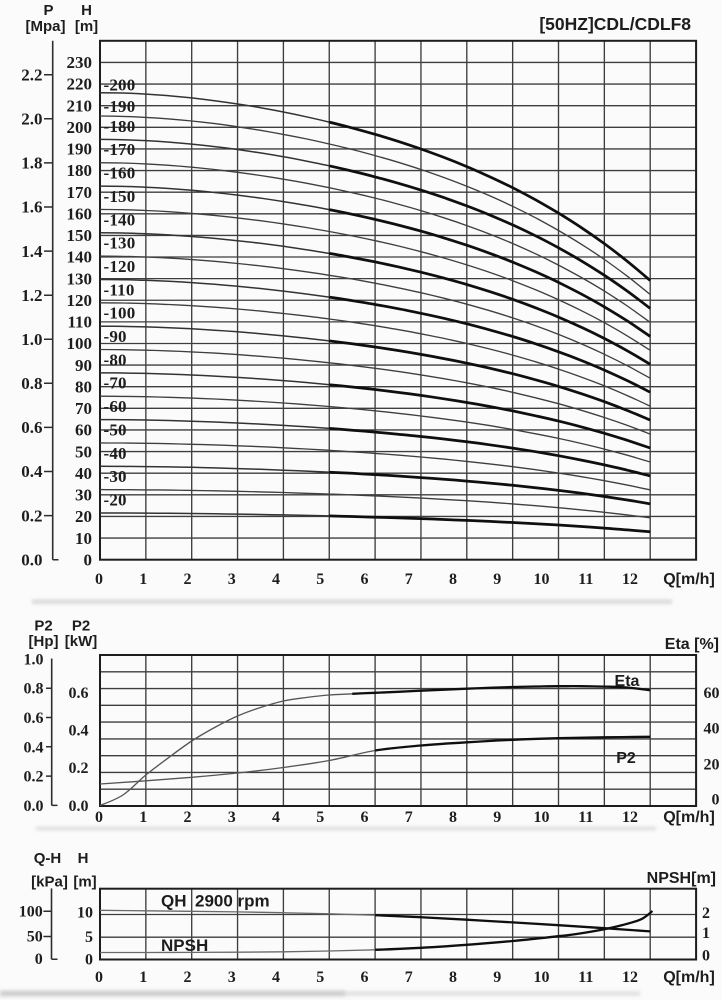 The width and height of the screenshot is (722, 1000). I want to click on svg-text: -200, so click(120, 85).